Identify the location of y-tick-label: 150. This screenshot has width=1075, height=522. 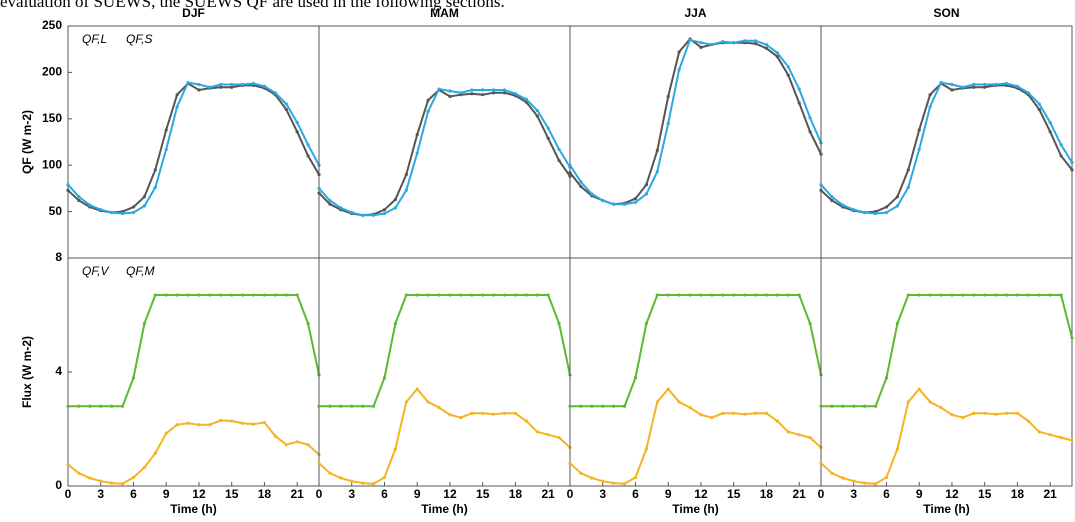
(52, 118).